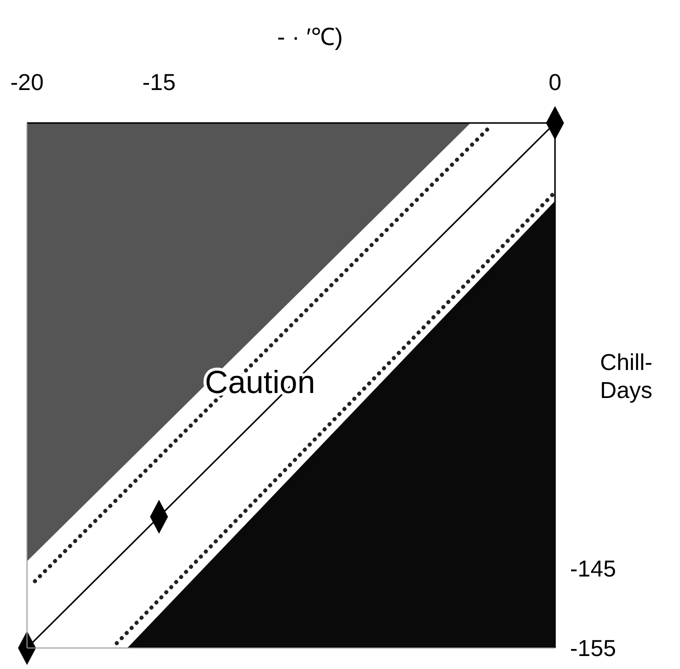 The width and height of the screenshot is (680, 669). What do you see at coordinates (593, 568) in the screenshot?
I see `y-tick-label: -145` at bounding box center [593, 568].